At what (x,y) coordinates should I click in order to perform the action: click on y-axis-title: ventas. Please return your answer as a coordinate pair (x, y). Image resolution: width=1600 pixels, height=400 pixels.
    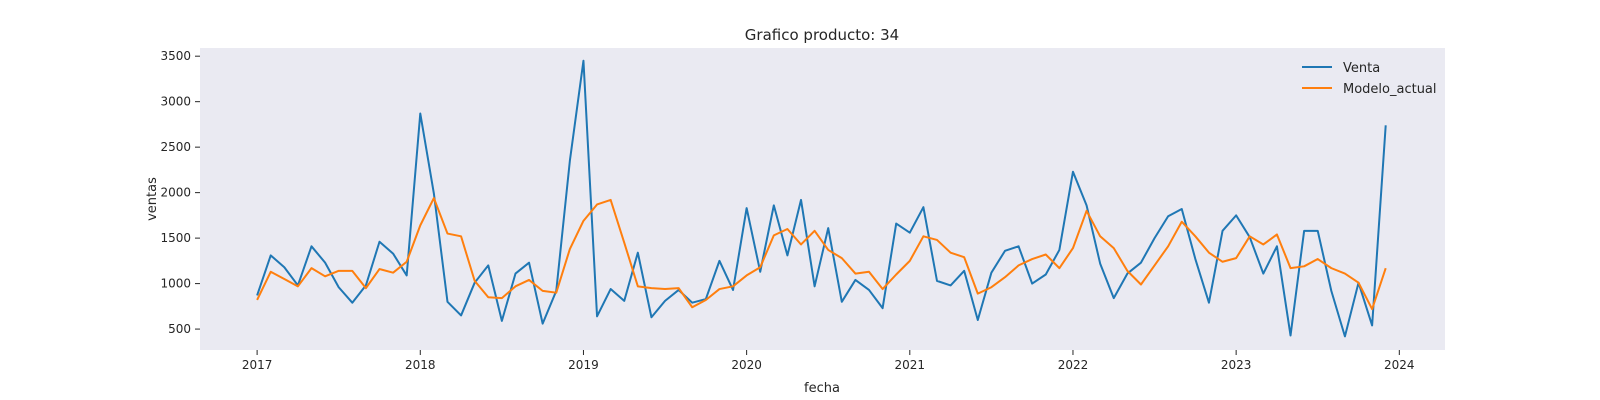
    Looking at the image, I should click on (152, 199).